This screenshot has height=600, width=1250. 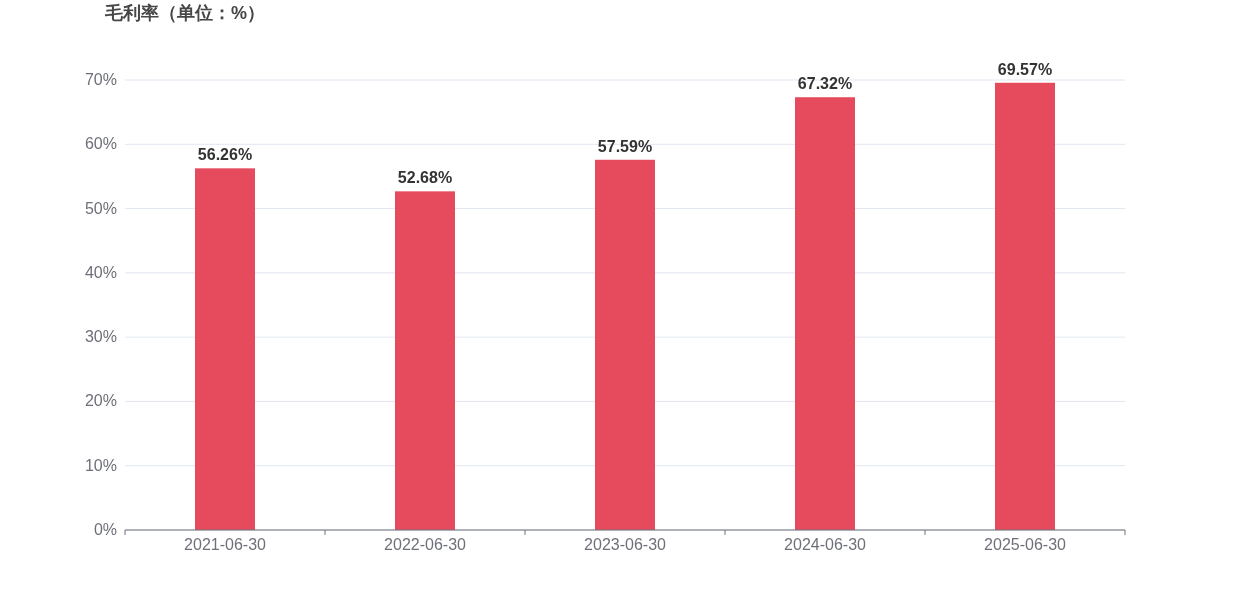 What do you see at coordinates (425, 544) in the screenshot?
I see `x-tick-label: 2022-06-30` at bounding box center [425, 544].